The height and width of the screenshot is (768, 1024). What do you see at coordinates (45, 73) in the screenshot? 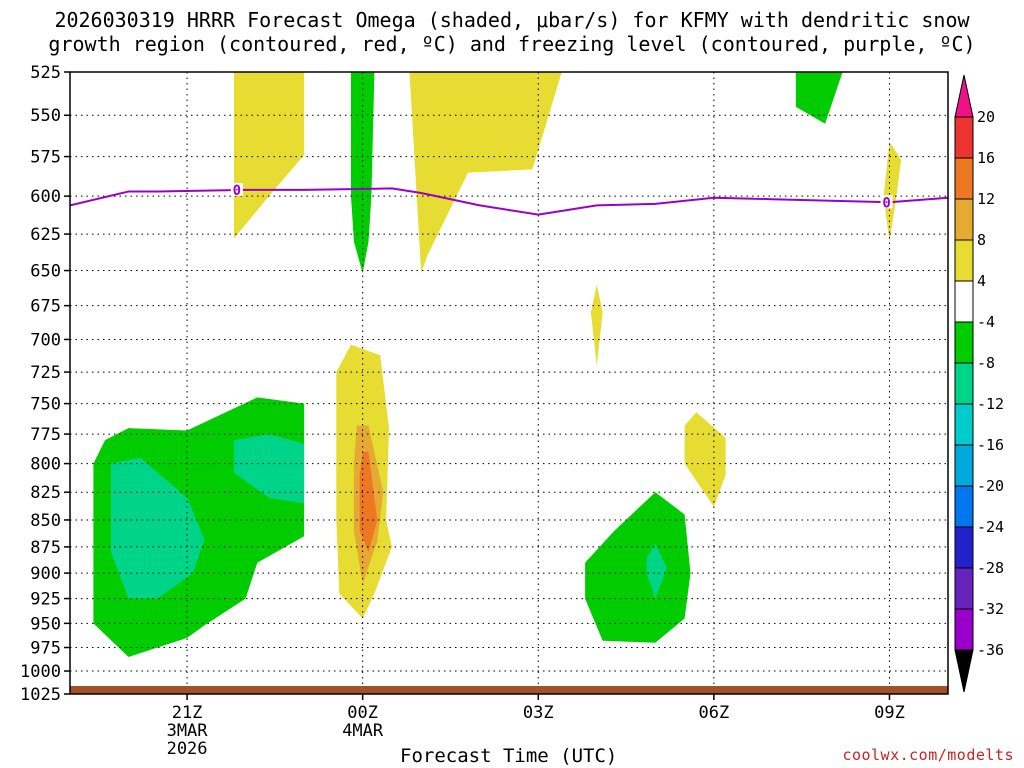
I see `y-tick-label-525: 525` at bounding box center [45, 73].